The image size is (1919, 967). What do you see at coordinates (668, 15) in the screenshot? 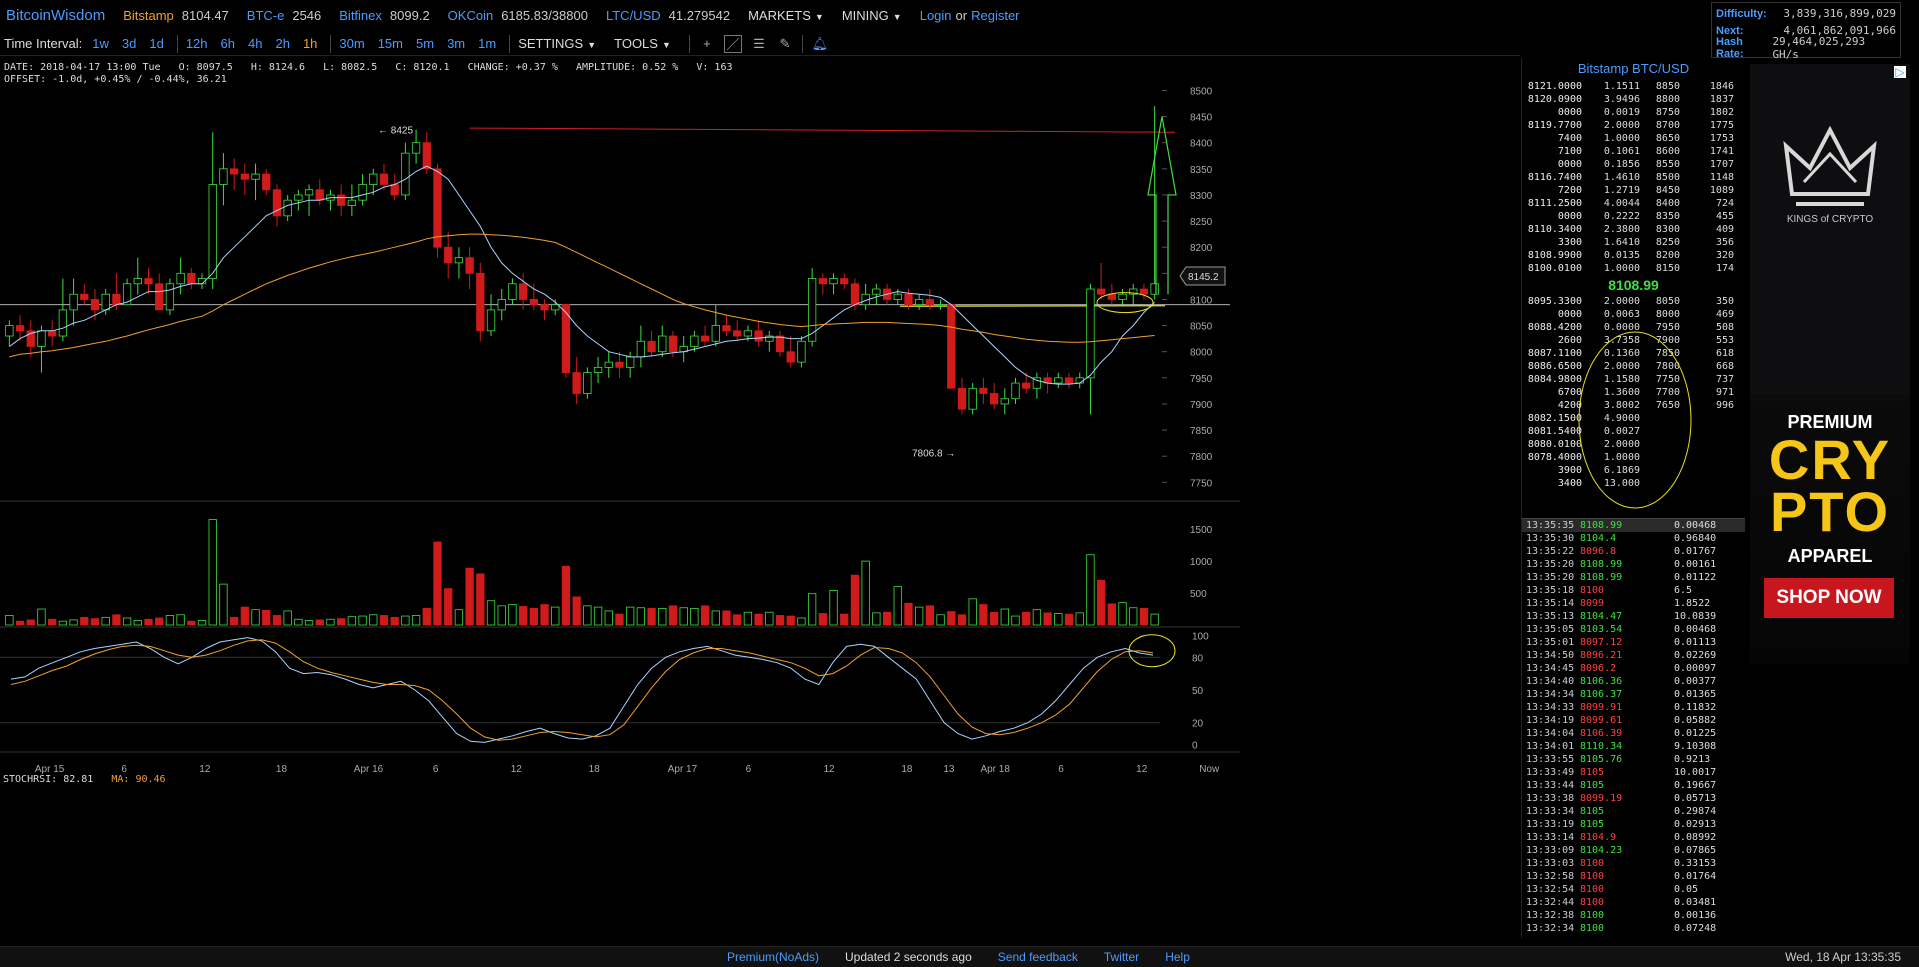
I see `market-ticker: LTC/USD 41.279542` at bounding box center [668, 15].